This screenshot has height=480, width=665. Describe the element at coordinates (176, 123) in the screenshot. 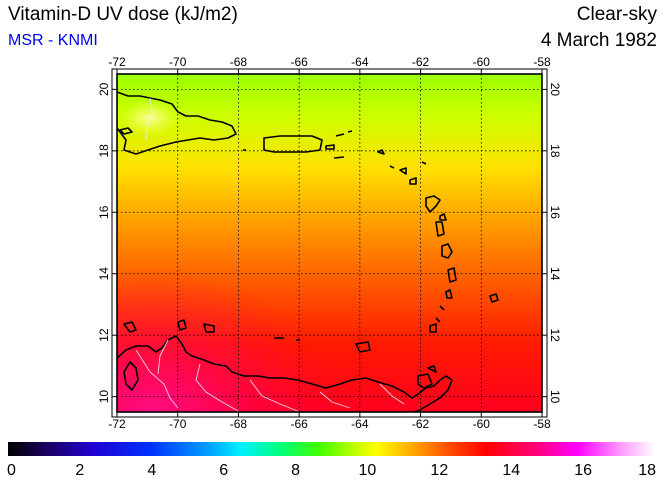

I see `hispaniola-coast` at that location.